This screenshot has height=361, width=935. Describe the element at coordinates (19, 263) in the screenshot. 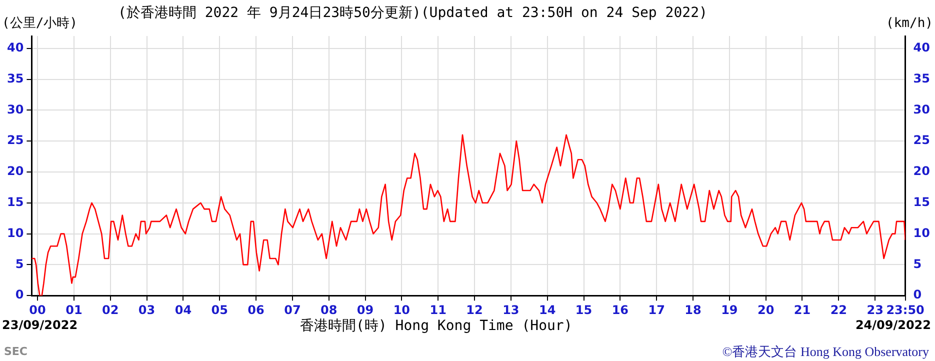

I see `y-tick-label: 5` at that location.